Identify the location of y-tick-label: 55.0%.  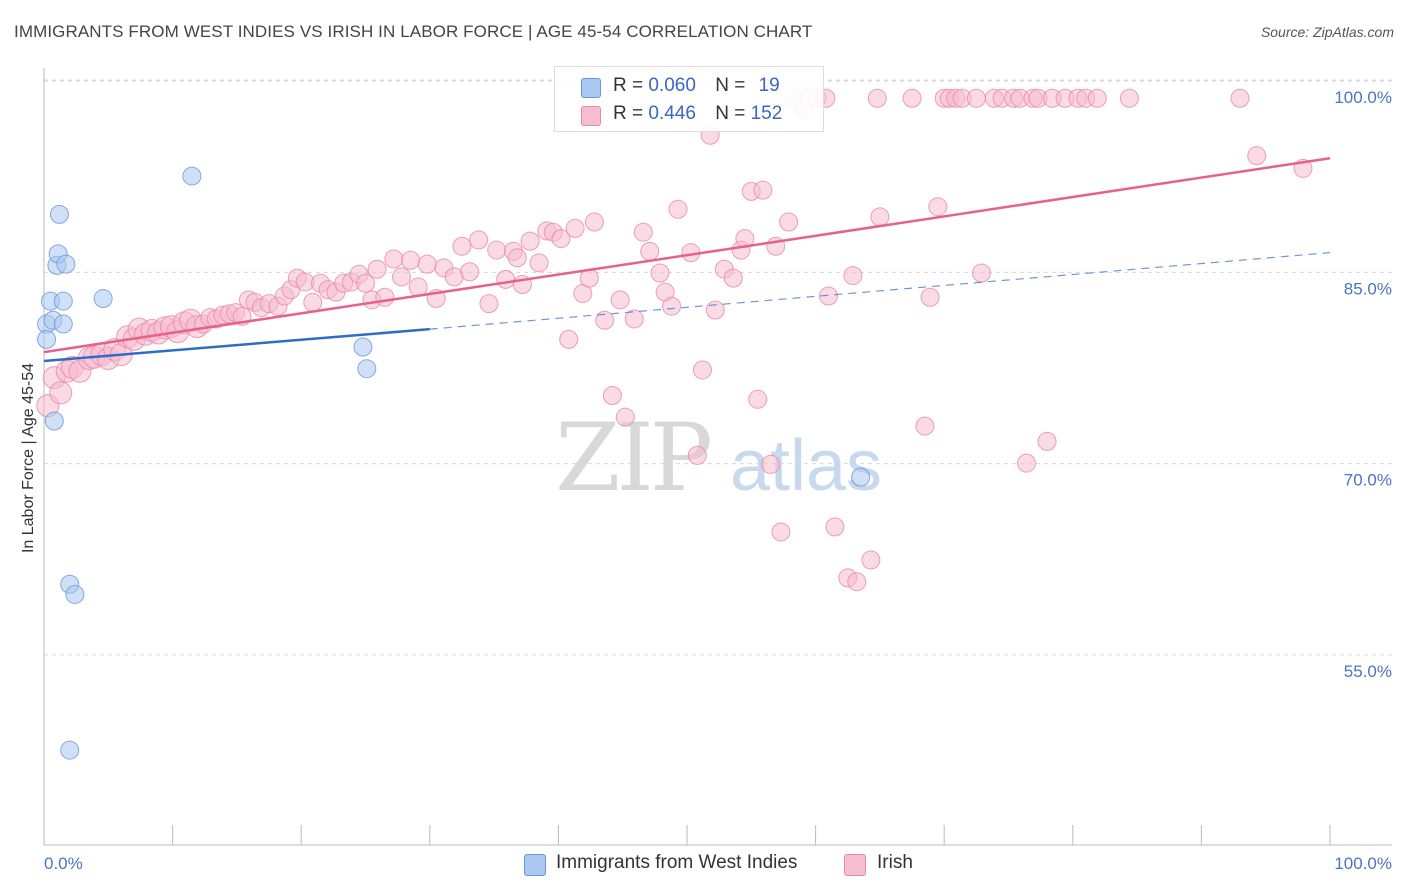
(1368, 671).